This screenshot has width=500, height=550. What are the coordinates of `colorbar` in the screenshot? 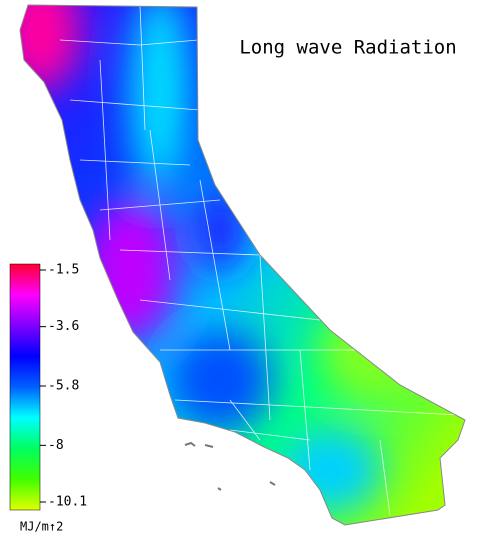 It's located at (25, 387).